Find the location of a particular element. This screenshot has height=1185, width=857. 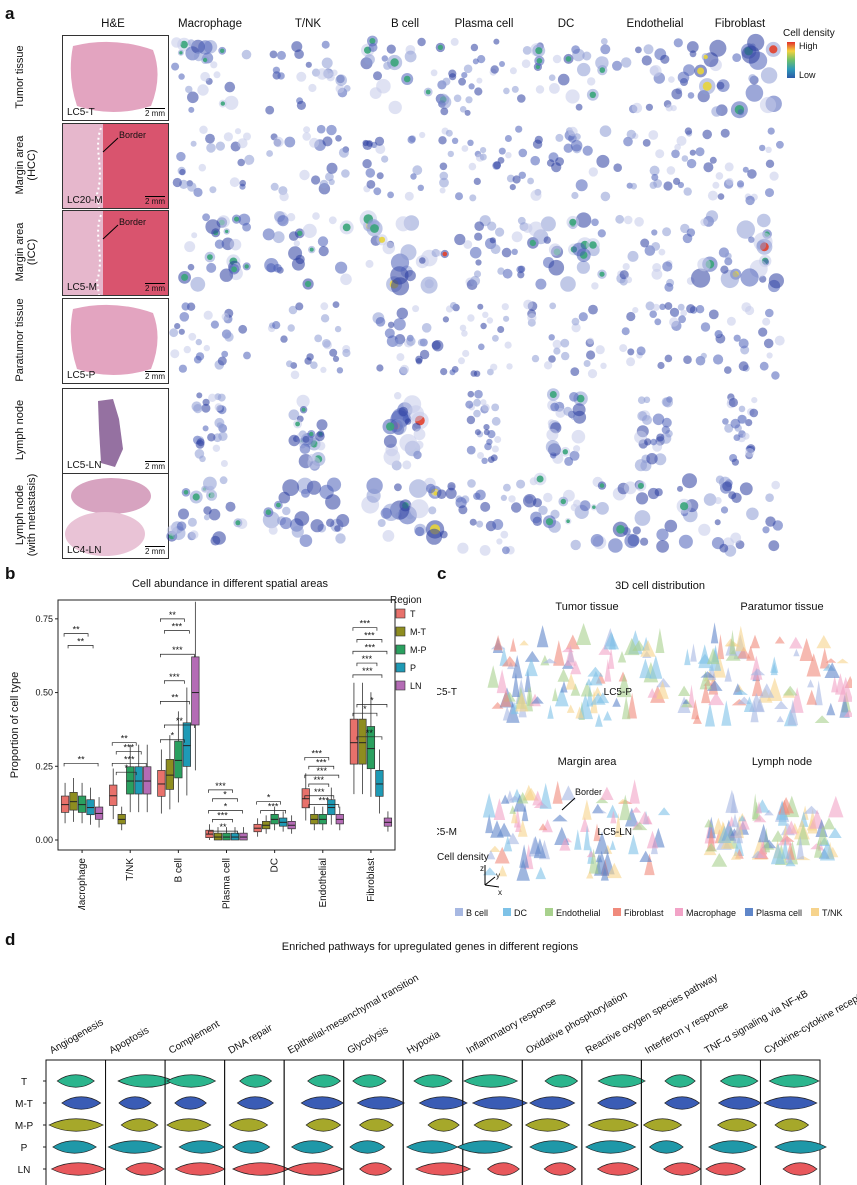

violin-M-P is located at coordinates (76, 1125).